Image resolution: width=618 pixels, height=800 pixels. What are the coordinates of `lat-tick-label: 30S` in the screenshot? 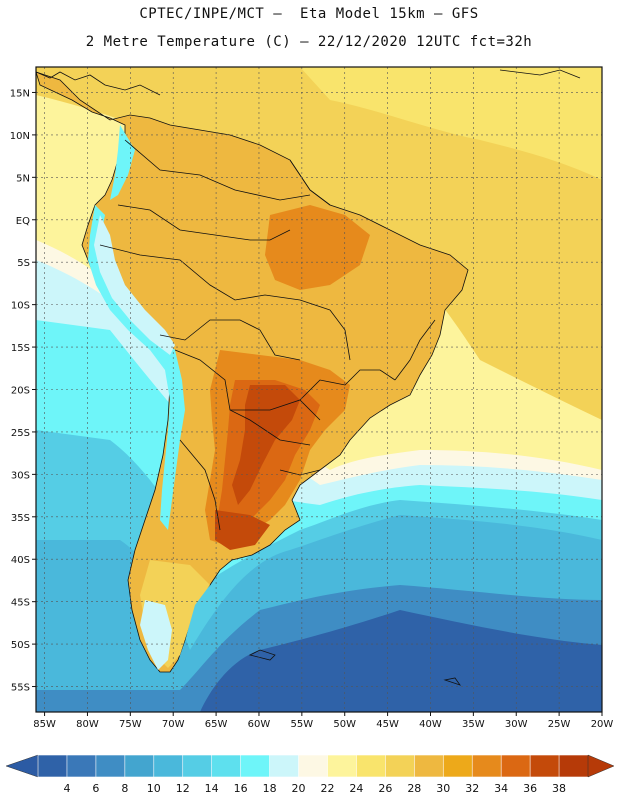 It's located at (20, 475).